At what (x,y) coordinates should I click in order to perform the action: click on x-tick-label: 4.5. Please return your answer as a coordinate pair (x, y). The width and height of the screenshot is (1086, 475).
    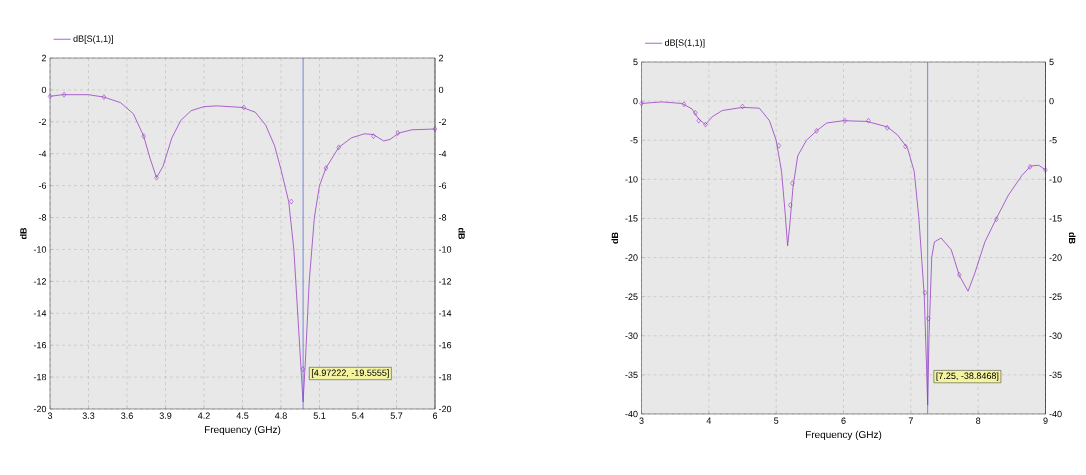
    Looking at the image, I should click on (242, 415).